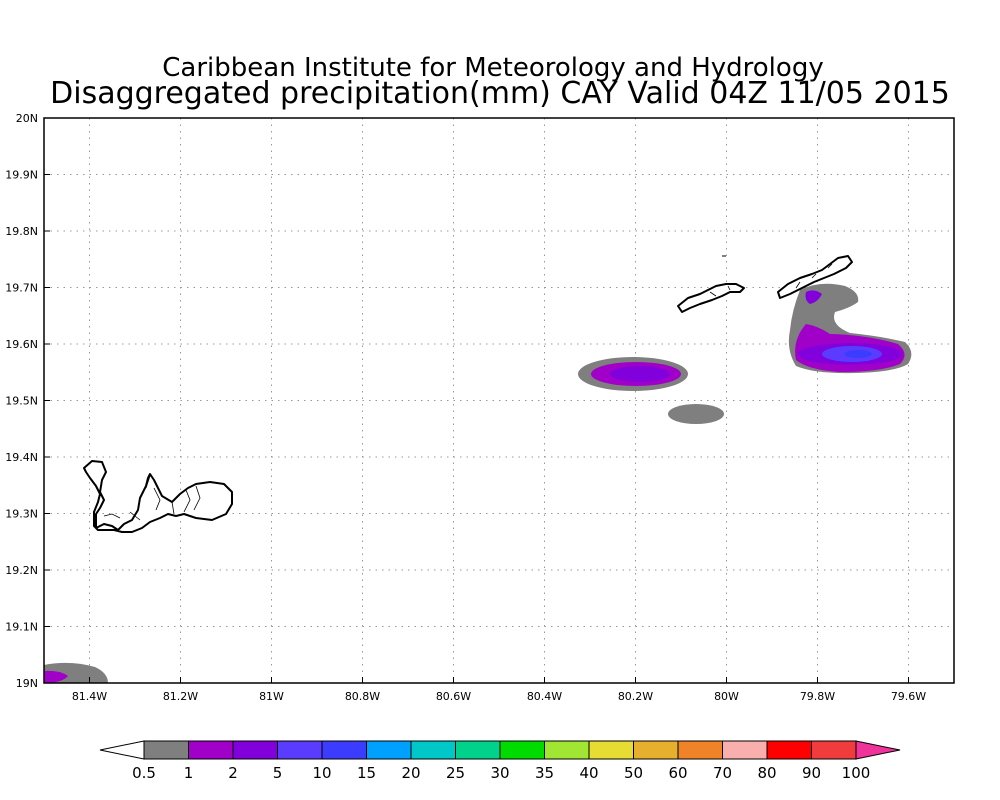  What do you see at coordinates (366, 773) in the screenshot?
I see `colorbar-label: 15` at bounding box center [366, 773].